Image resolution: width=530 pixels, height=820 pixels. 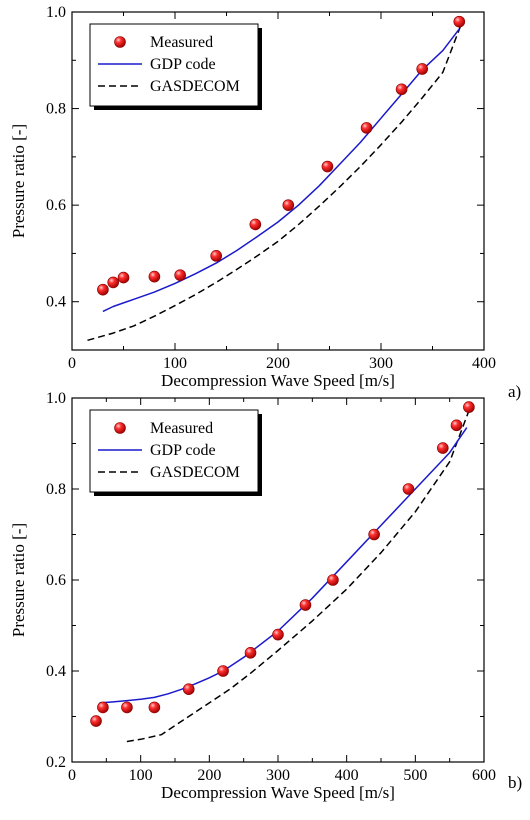 What do you see at coordinates (415, 775) in the screenshot?
I see `x-tick-label: 500` at bounding box center [415, 775].